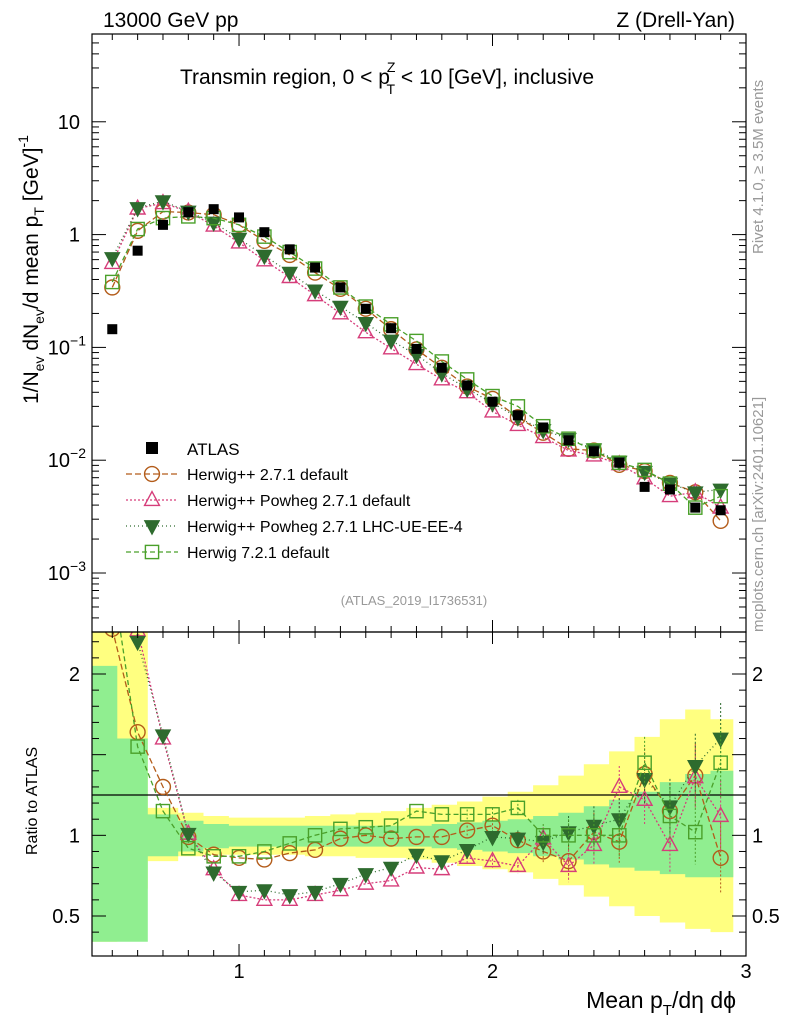 This screenshot has width=786, height=1029. I want to click on legend-label-3: Herwig 7.2.1 default, so click(258, 553).